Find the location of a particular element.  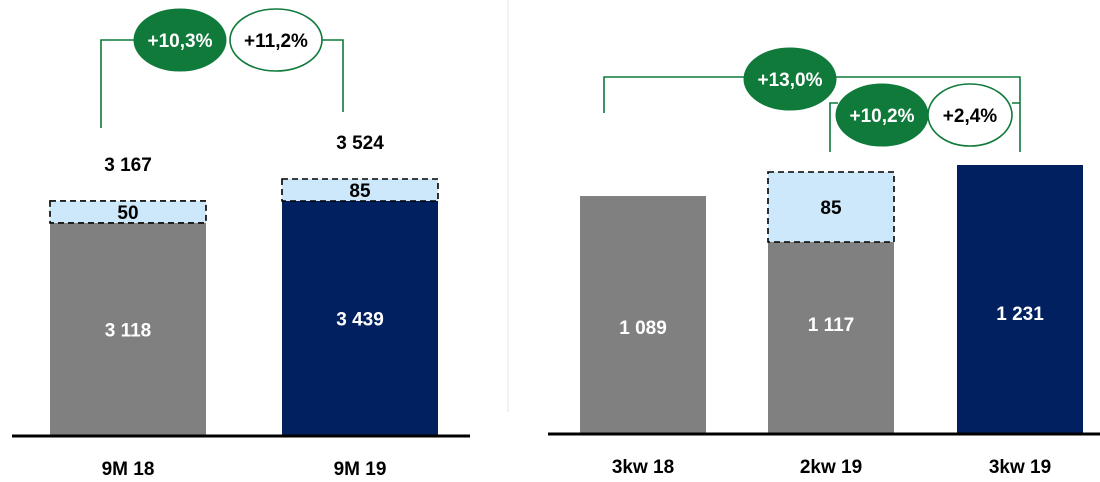

growth-label-11-2: +11,2% is located at coordinates (276, 41).